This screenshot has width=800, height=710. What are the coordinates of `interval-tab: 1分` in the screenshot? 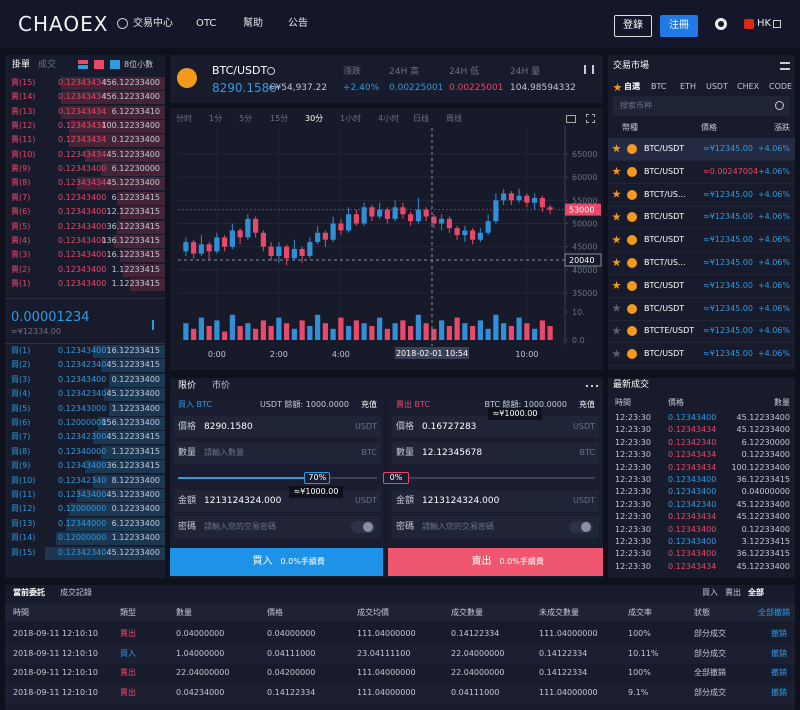 It's located at (216, 118).